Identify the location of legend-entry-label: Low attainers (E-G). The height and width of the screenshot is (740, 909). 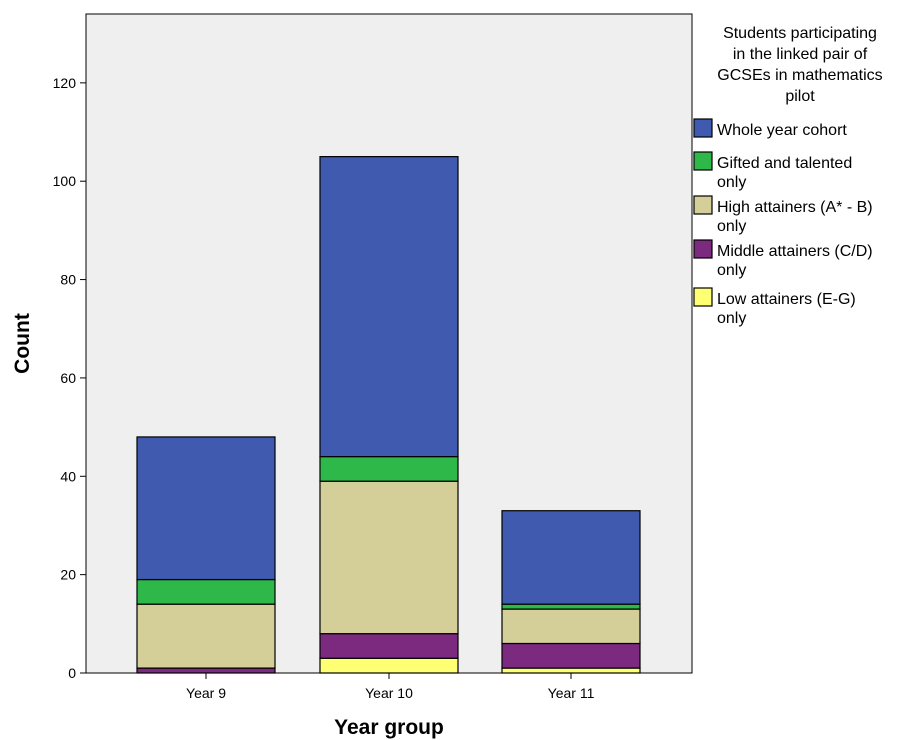
(786, 299).